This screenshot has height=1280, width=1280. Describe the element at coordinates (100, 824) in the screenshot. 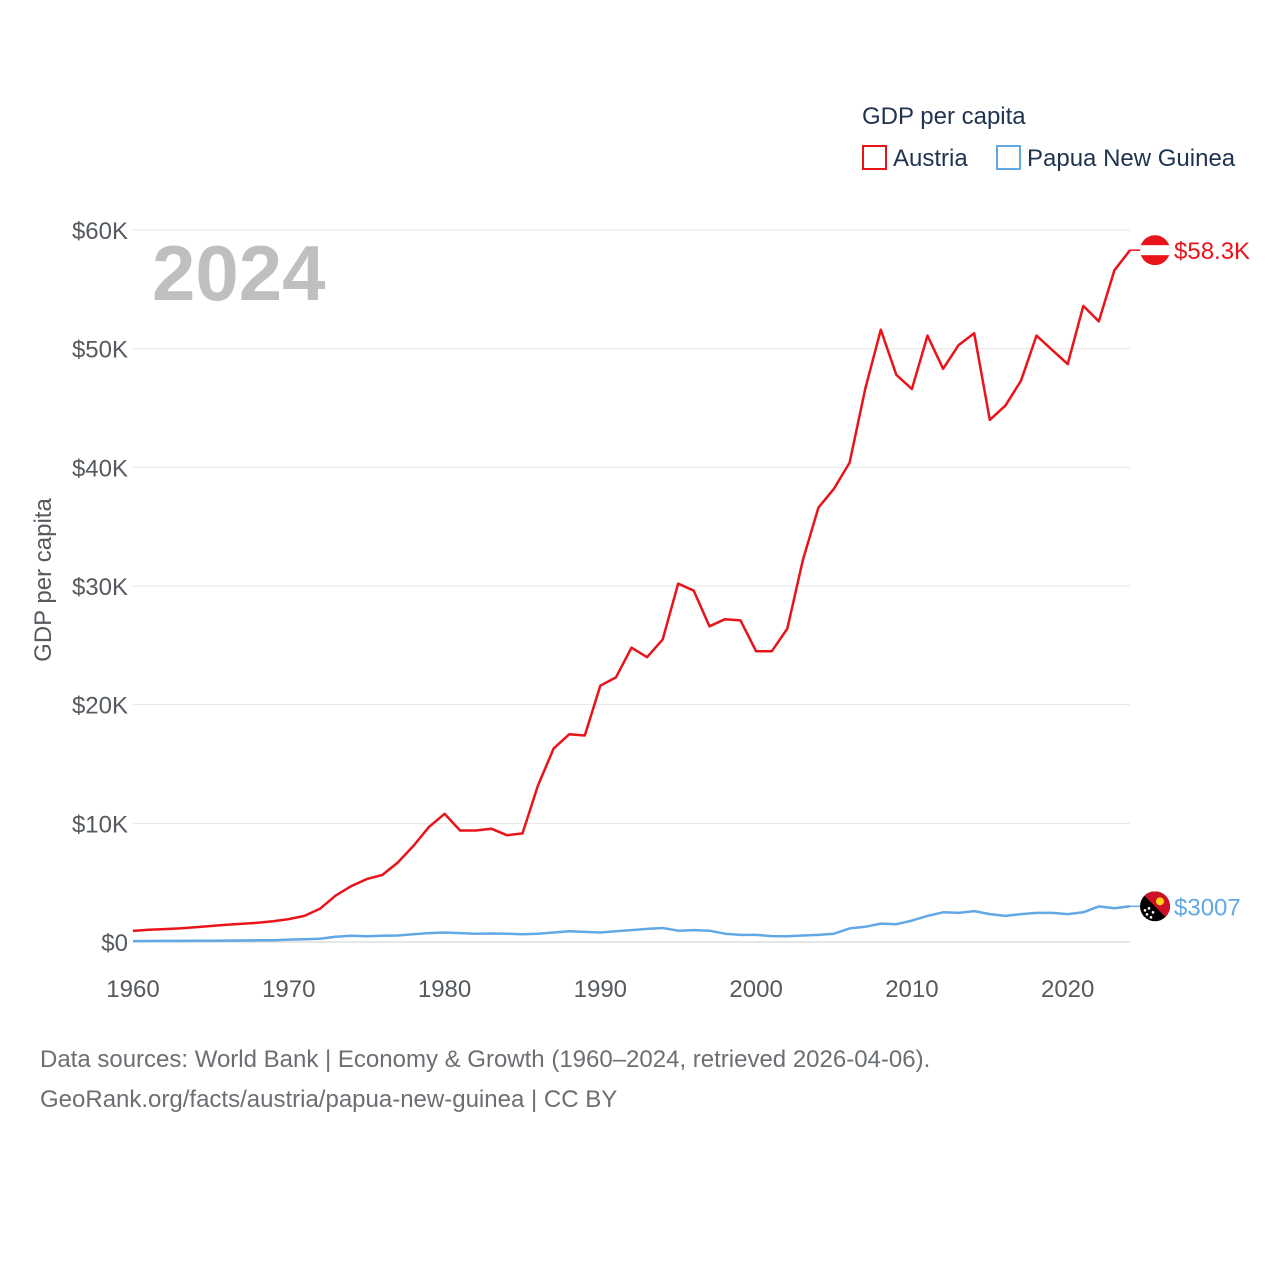

I see `y-tick-label: $10K` at that location.